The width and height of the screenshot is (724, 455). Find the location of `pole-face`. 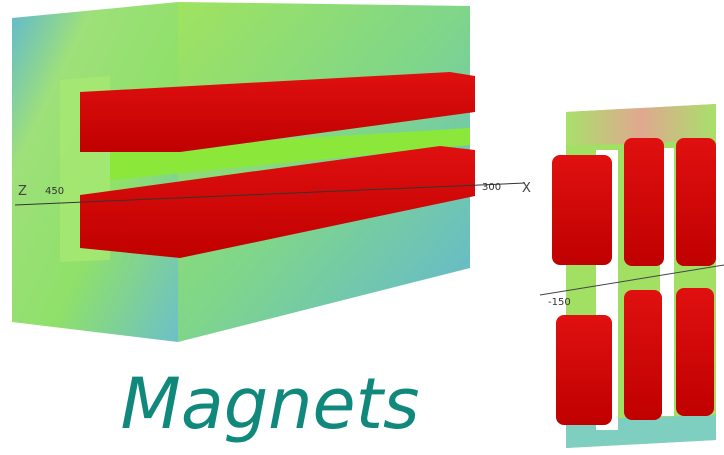

pole-face is located at coordinates (290, 154).